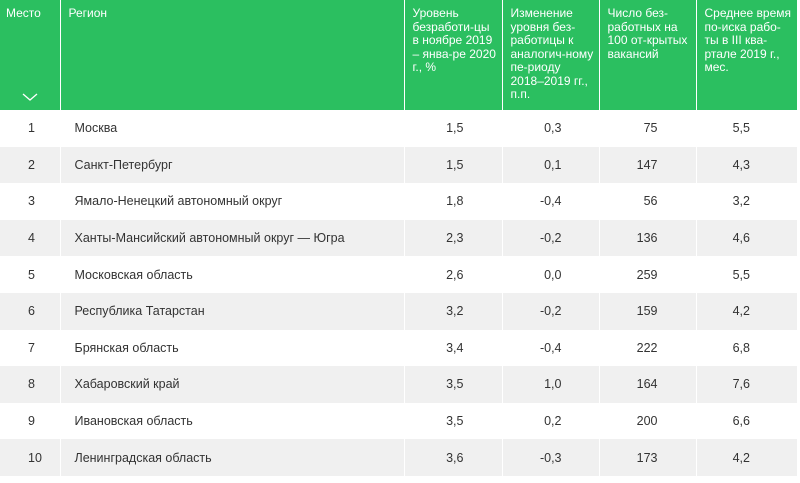  Describe the element at coordinates (741, 421) in the screenshot. I see `search-time-cell: 6,6` at that location.